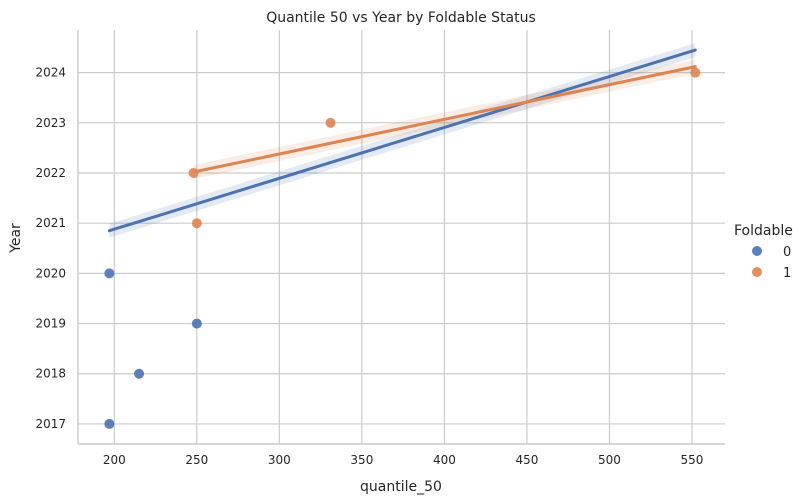 This screenshot has height=504, width=811. Describe the element at coordinates (50, 374) in the screenshot. I see `y-tick-label: 2018` at that location.